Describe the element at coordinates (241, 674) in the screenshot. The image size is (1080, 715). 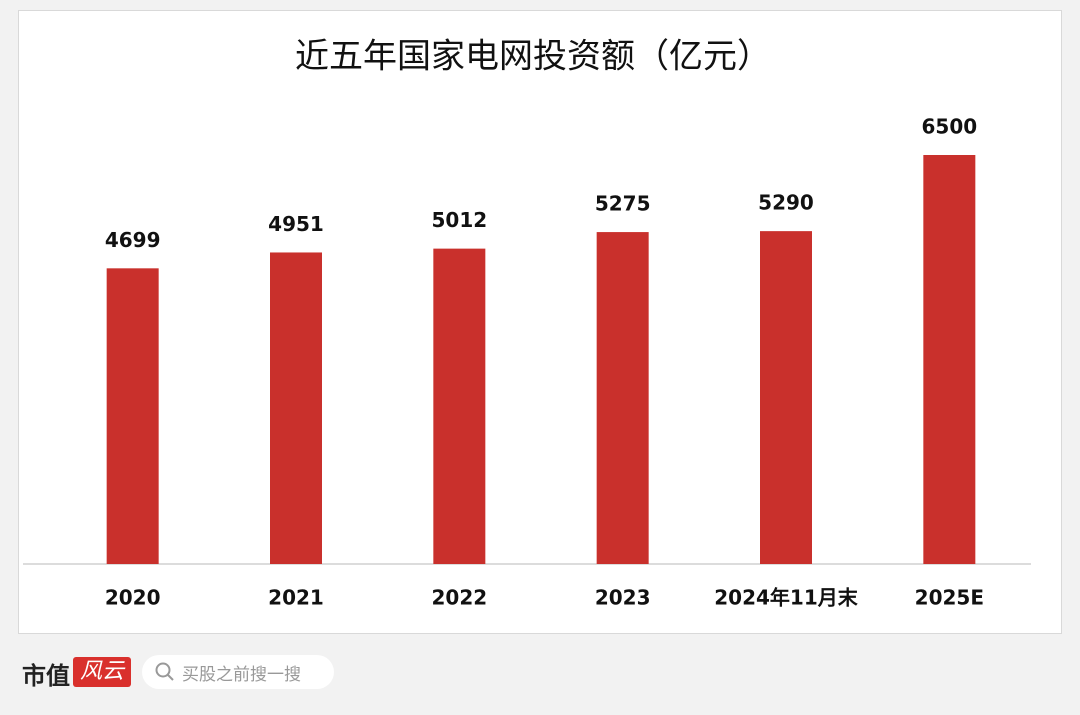
I see `search-placeholder: 买股之前搜一搜` at that location.